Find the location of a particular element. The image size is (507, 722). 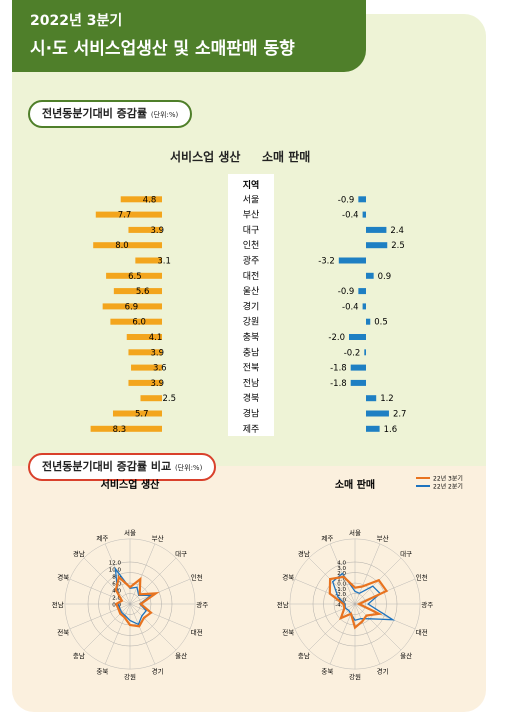

radar-axis-label: 강원 is located at coordinates (130, 676).